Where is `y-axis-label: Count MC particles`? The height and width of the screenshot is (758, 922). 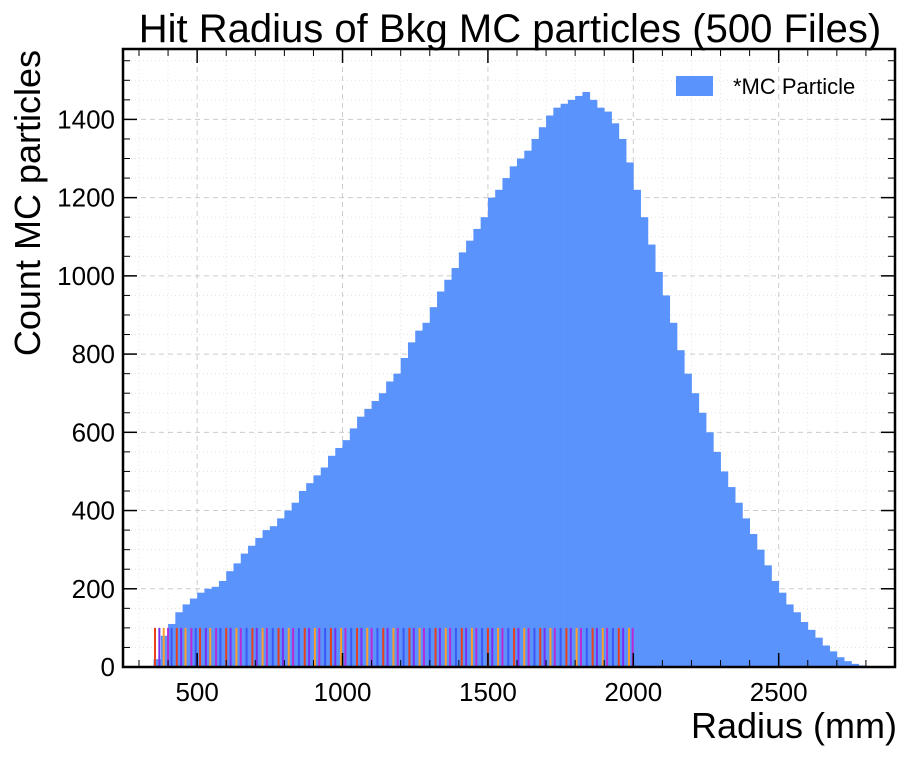
y-axis-label: Count MC particles is located at coordinates (27, 203).